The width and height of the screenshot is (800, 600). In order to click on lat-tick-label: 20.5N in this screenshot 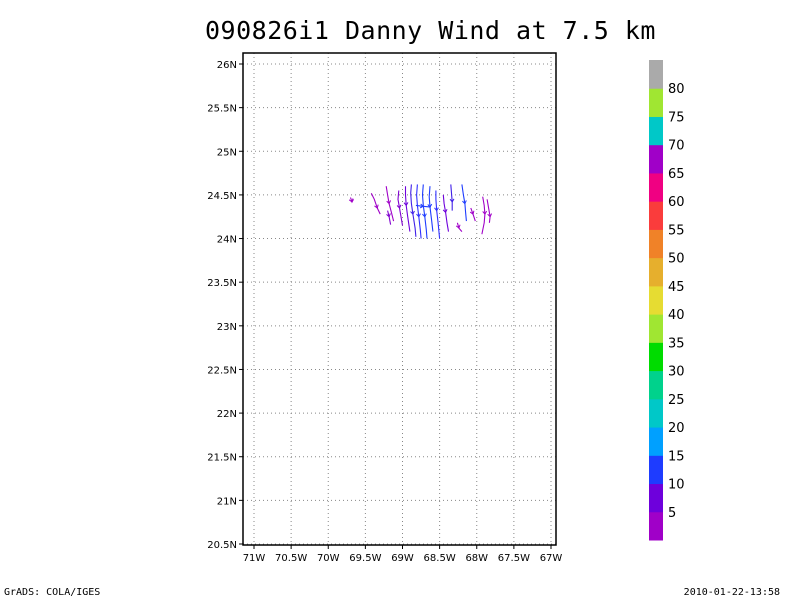, I will do `click(222, 545)`.